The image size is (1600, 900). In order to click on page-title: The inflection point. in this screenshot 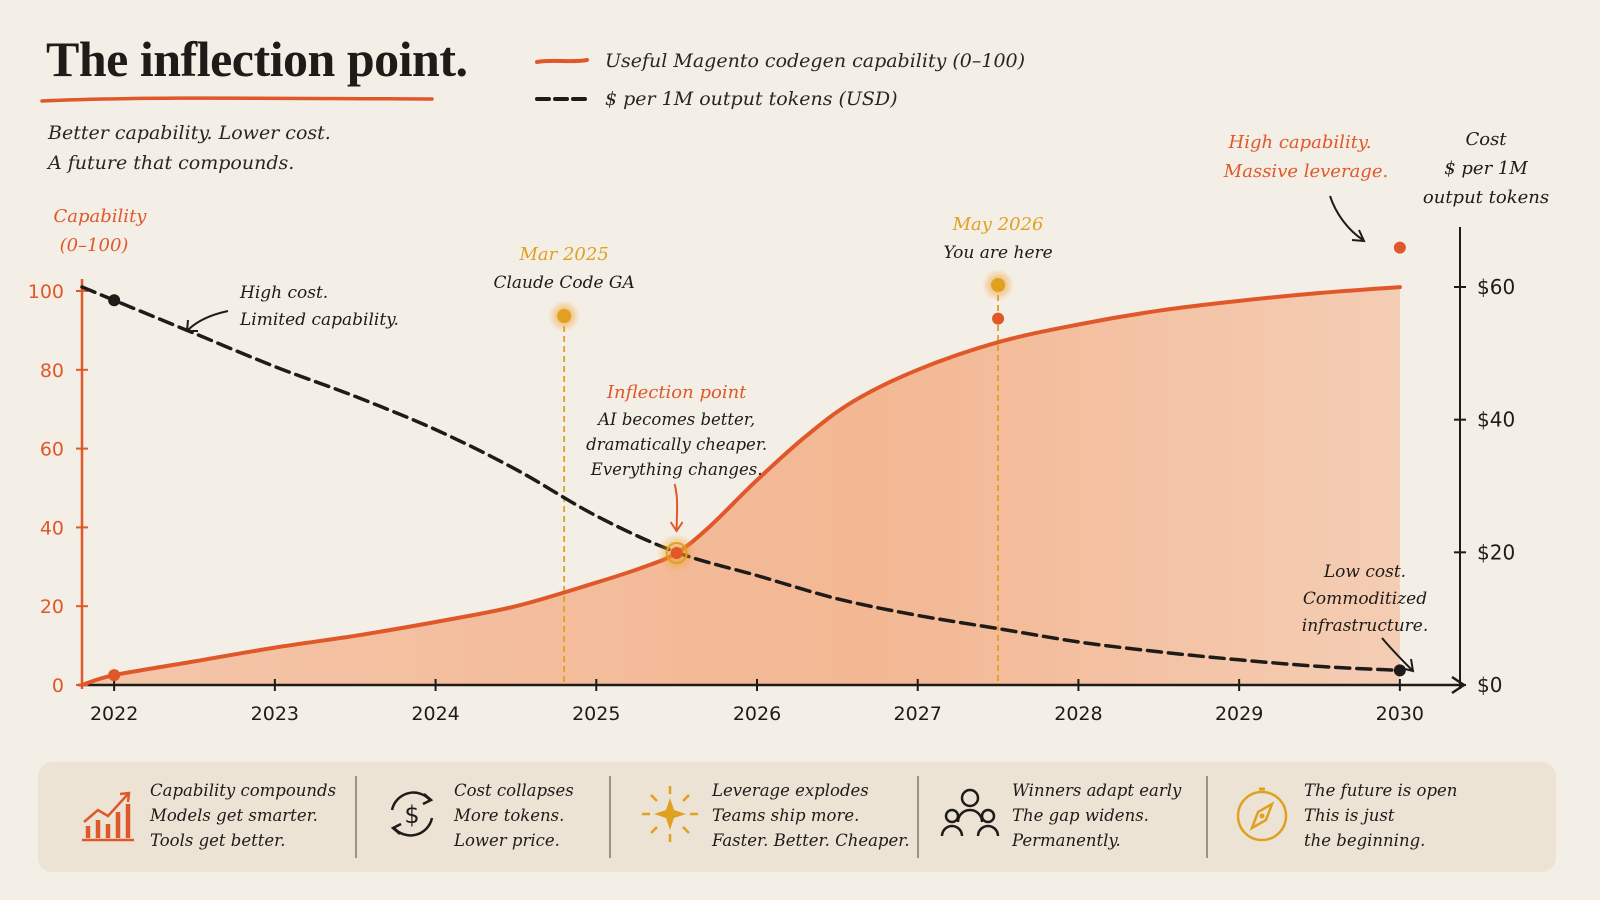, I will do `click(257, 59)`.